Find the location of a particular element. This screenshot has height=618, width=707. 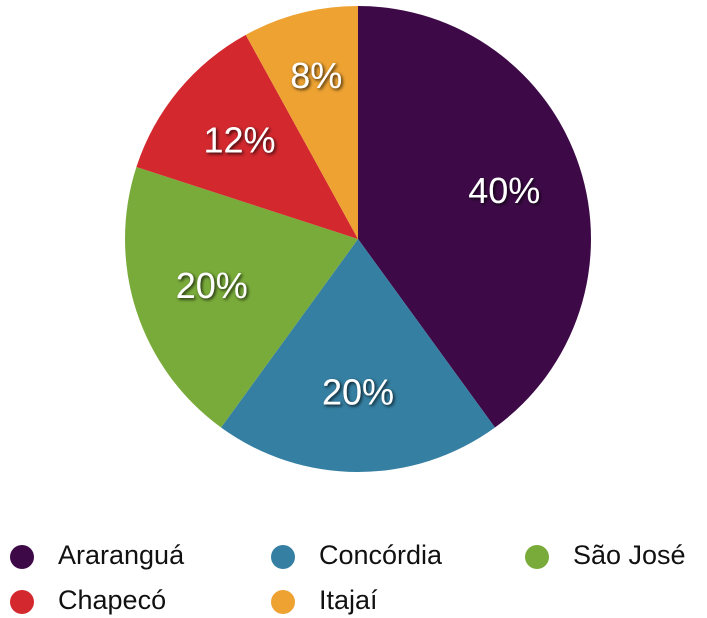

legend-label: São José is located at coordinates (629, 555).